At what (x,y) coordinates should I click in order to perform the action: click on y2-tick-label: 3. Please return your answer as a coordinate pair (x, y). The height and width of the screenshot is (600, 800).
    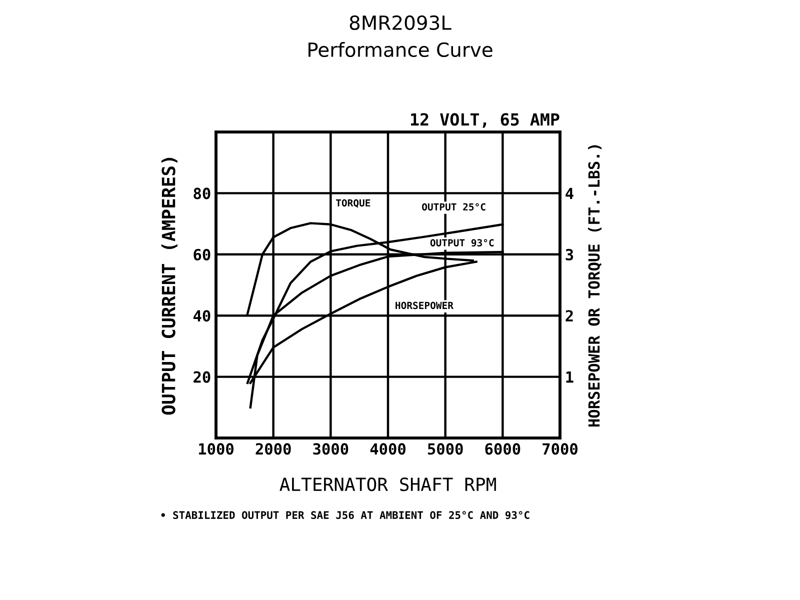
    Looking at the image, I should click on (570, 254).